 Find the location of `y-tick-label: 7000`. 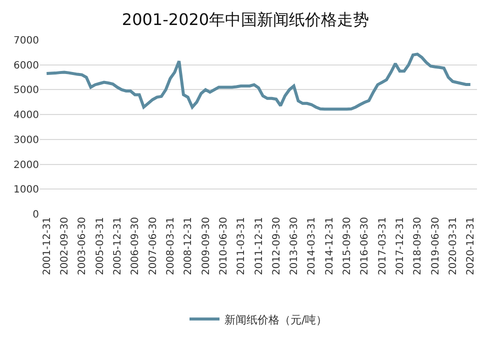

y-tick-label: 7000 is located at coordinates (26, 41).